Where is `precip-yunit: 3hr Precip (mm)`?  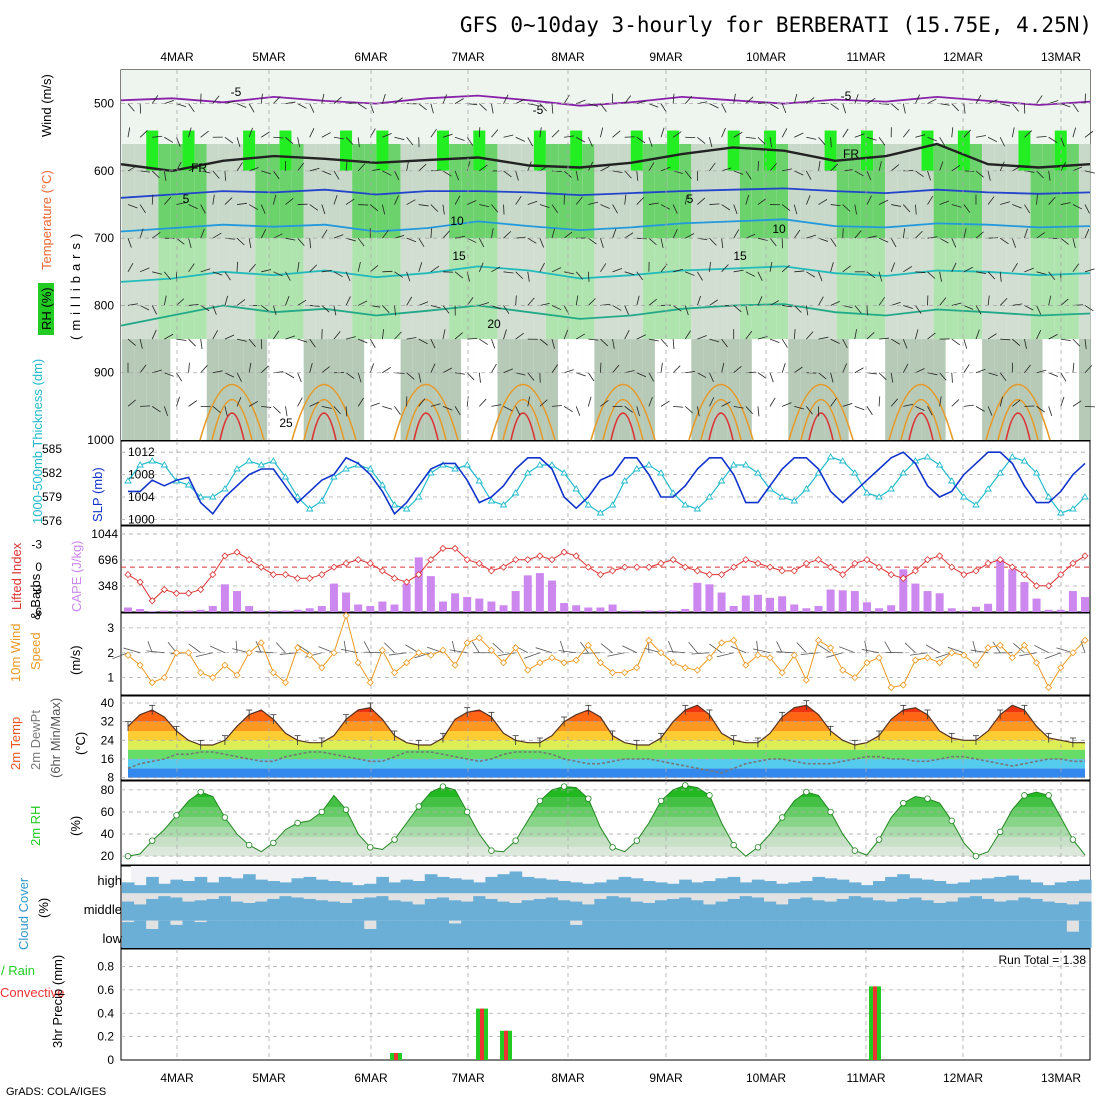 precip-yunit: 3hr Precip (mm) is located at coordinates (57, 1001).